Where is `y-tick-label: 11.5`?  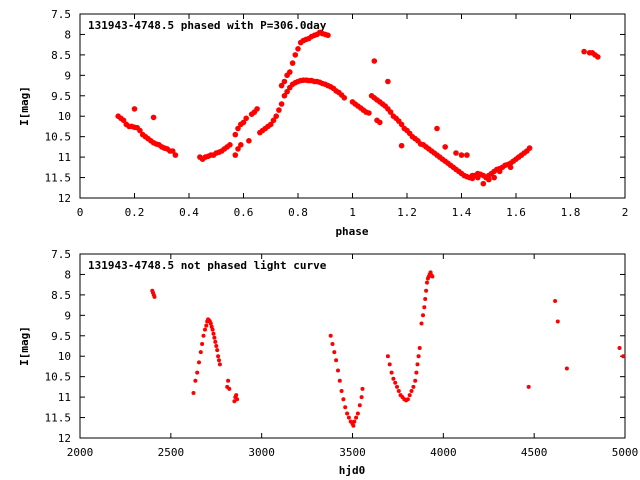
y-tick-label: 11.5 is located at coordinates (58, 178).